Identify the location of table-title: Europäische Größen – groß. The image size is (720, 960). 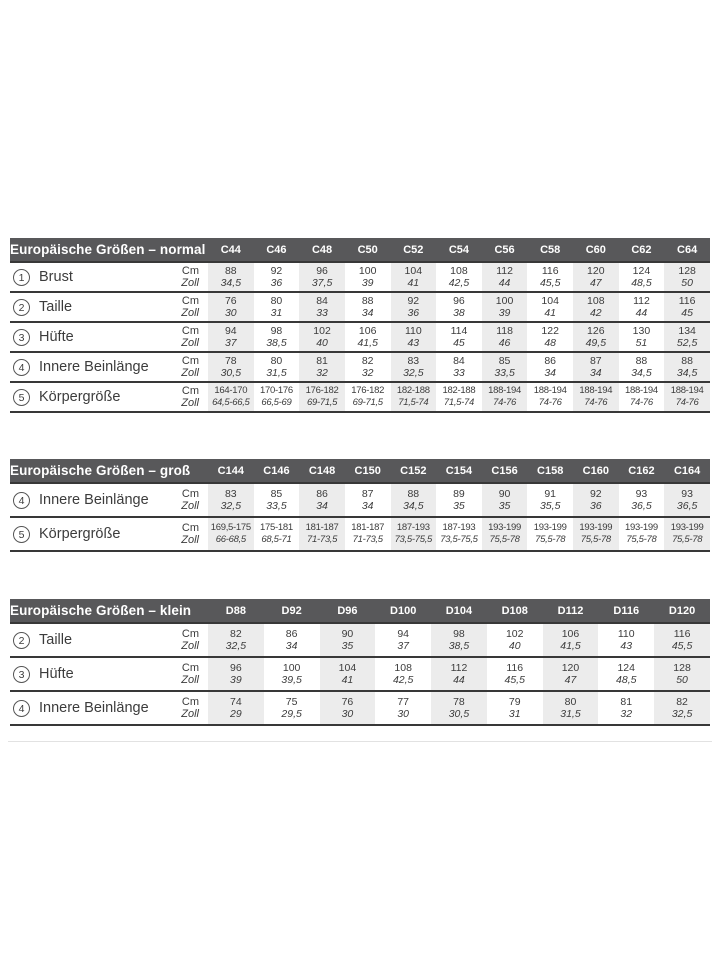
(109, 471).